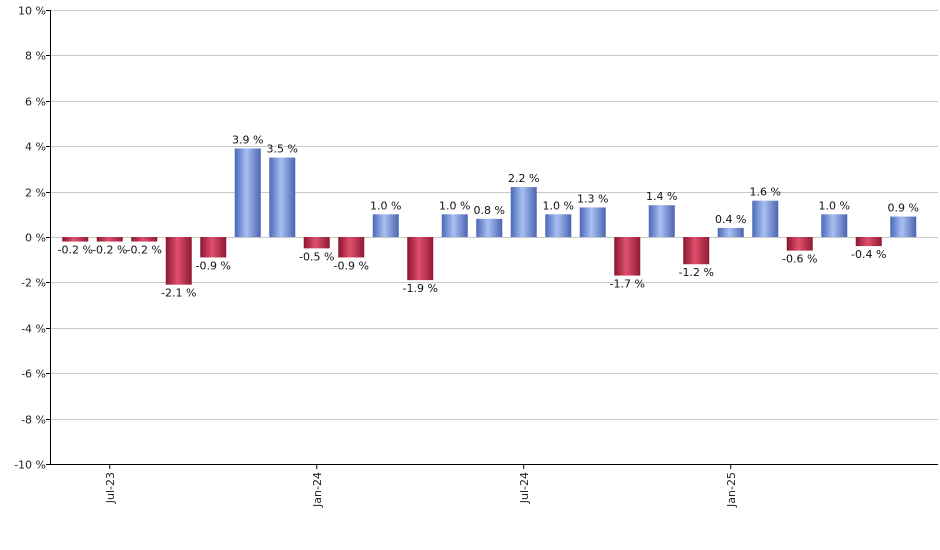  What do you see at coordinates (661, 196) in the screenshot?
I see `data-label: 1.4 %` at bounding box center [661, 196].